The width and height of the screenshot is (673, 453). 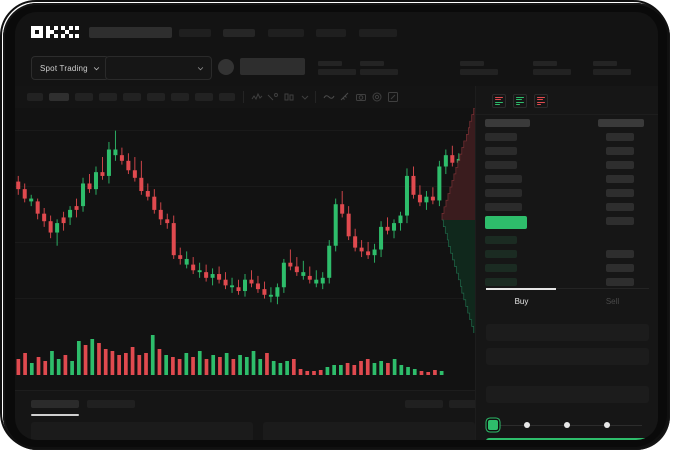 I want to click on inactive-tab-indicator, so click(x=602, y=288).